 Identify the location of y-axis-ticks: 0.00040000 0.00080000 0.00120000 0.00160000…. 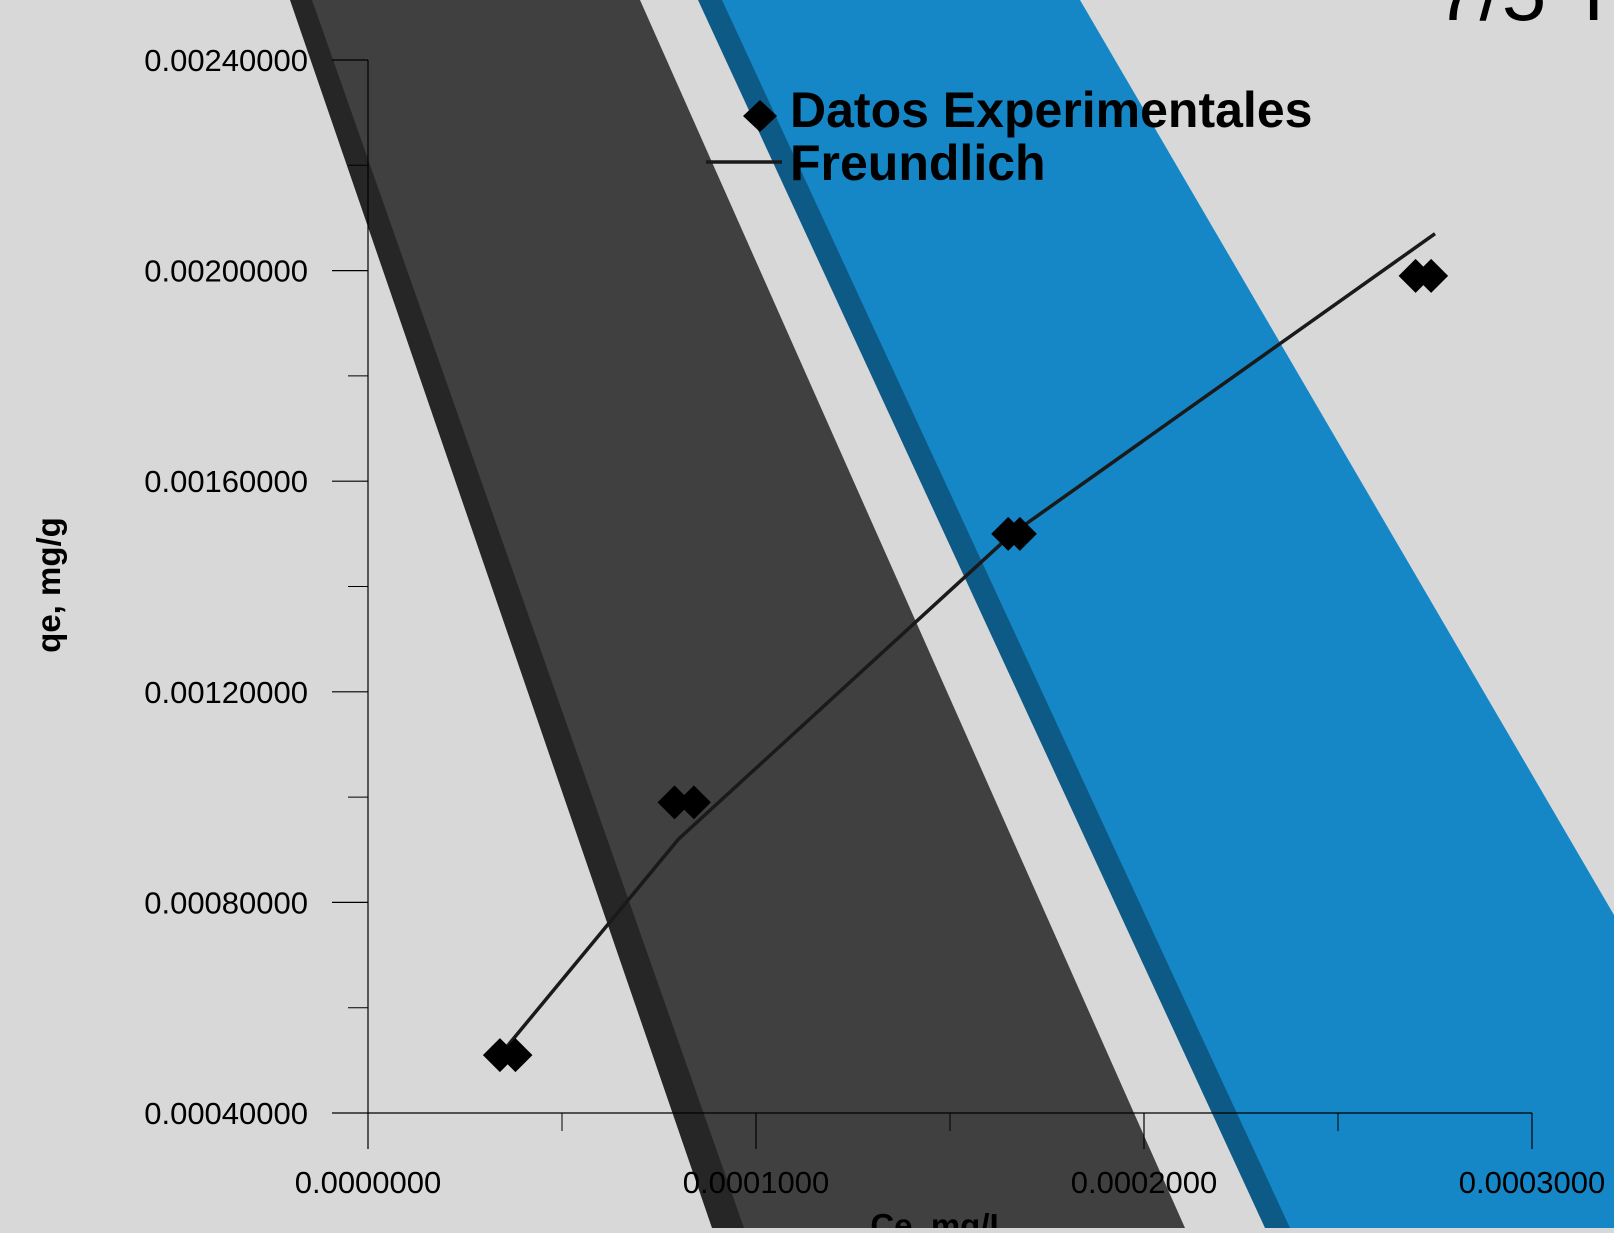
(256, 587).